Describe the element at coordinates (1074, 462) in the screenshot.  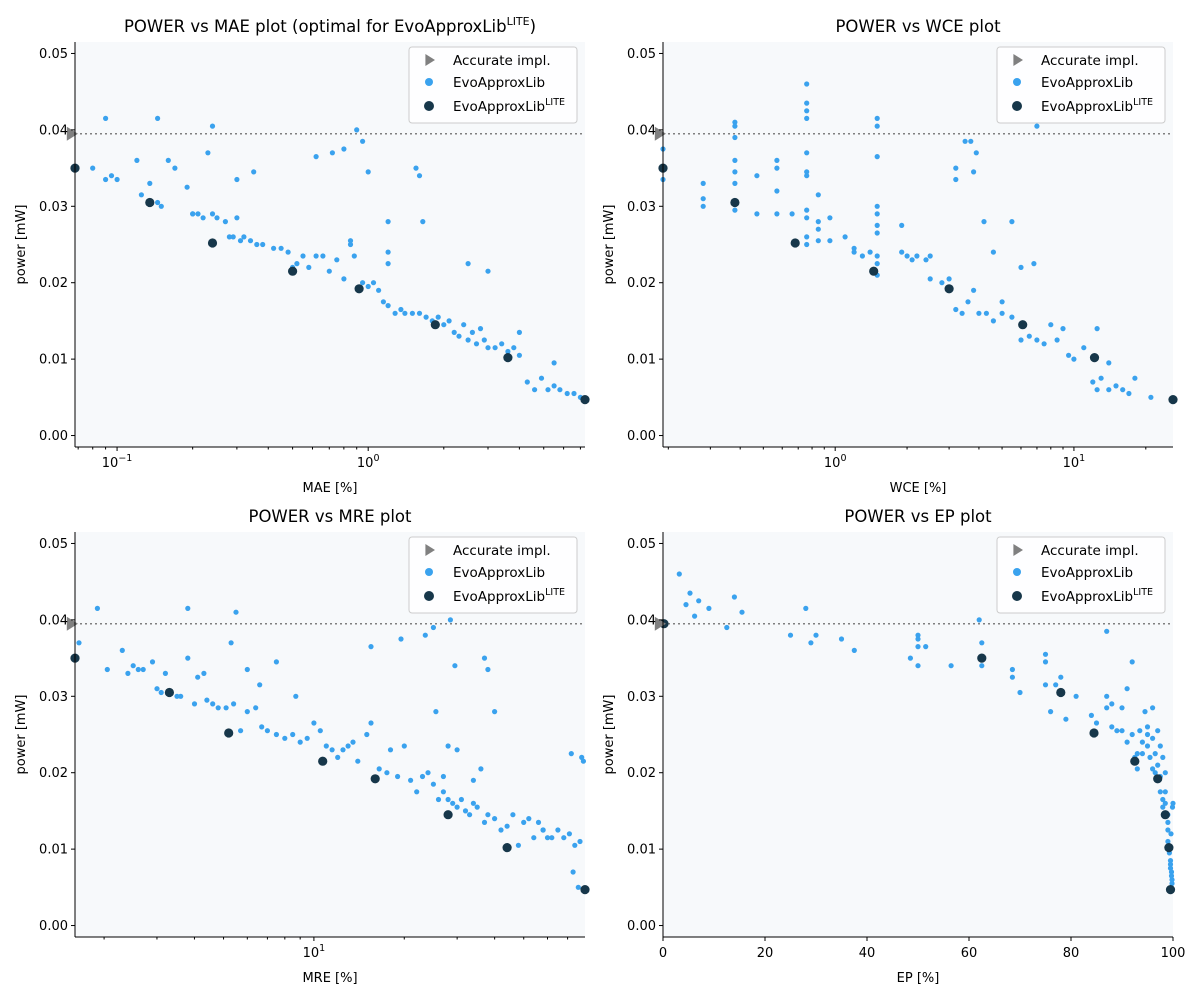
I see `x-tick-label: 101` at that location.